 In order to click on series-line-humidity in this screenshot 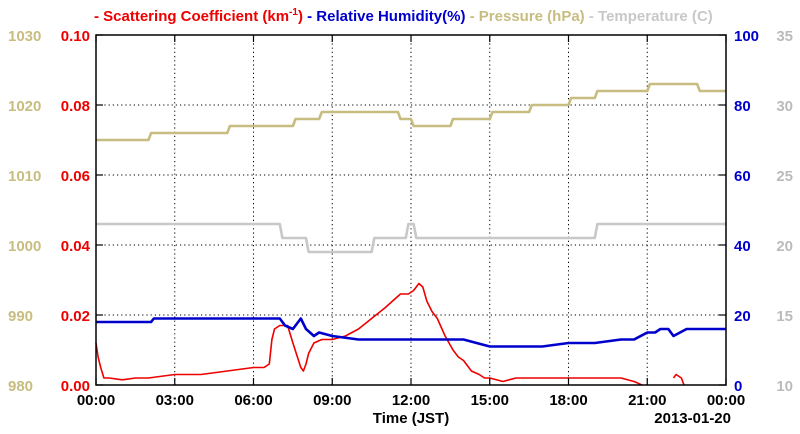, I will do `click(411, 332)`.